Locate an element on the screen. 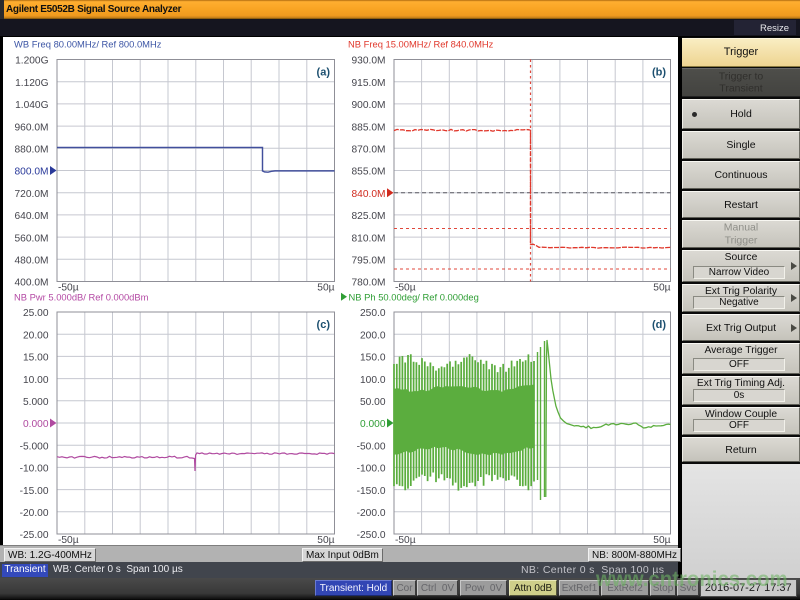  svg-text: 840.0M is located at coordinates (369, 194).